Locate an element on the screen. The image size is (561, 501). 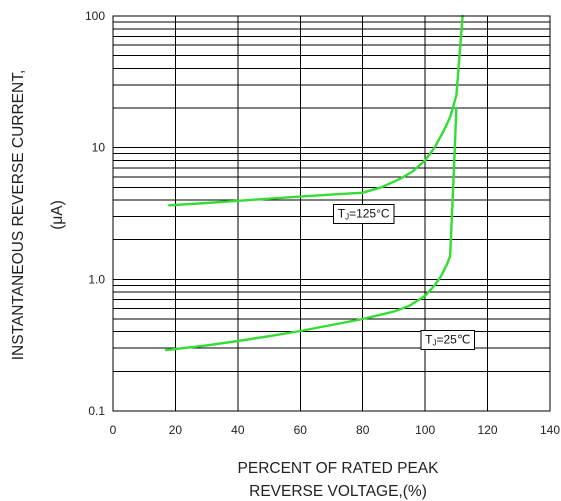
x-tick-label: 100 is located at coordinates (425, 430).